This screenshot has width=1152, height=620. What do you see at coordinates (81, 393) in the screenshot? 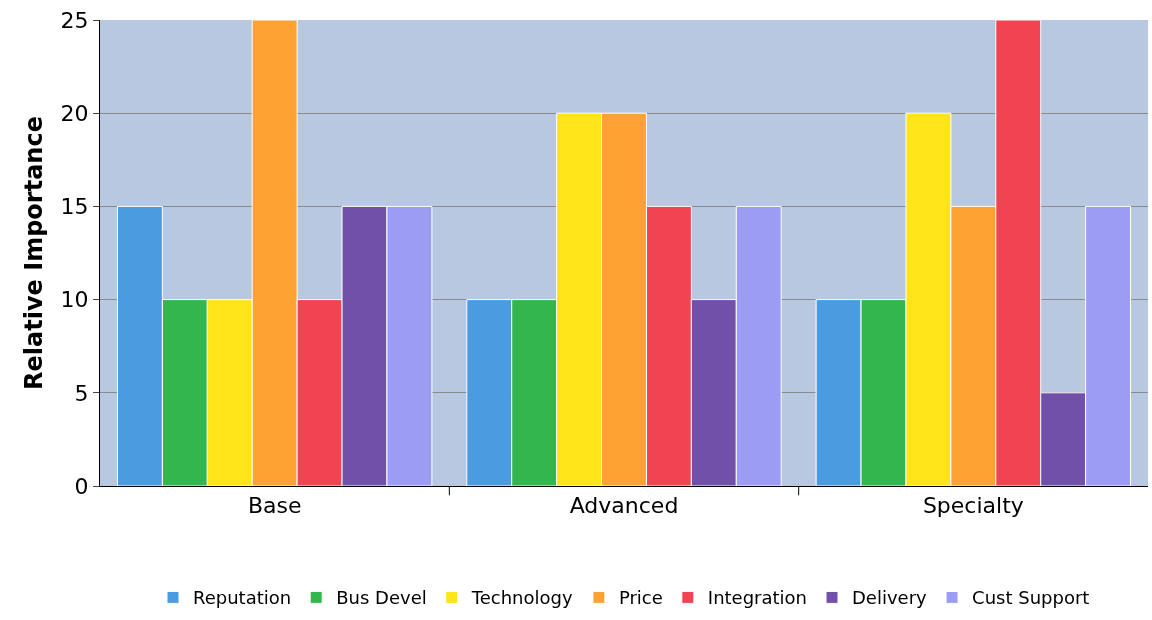
I see `y-tick-label: 5` at bounding box center [81, 393].